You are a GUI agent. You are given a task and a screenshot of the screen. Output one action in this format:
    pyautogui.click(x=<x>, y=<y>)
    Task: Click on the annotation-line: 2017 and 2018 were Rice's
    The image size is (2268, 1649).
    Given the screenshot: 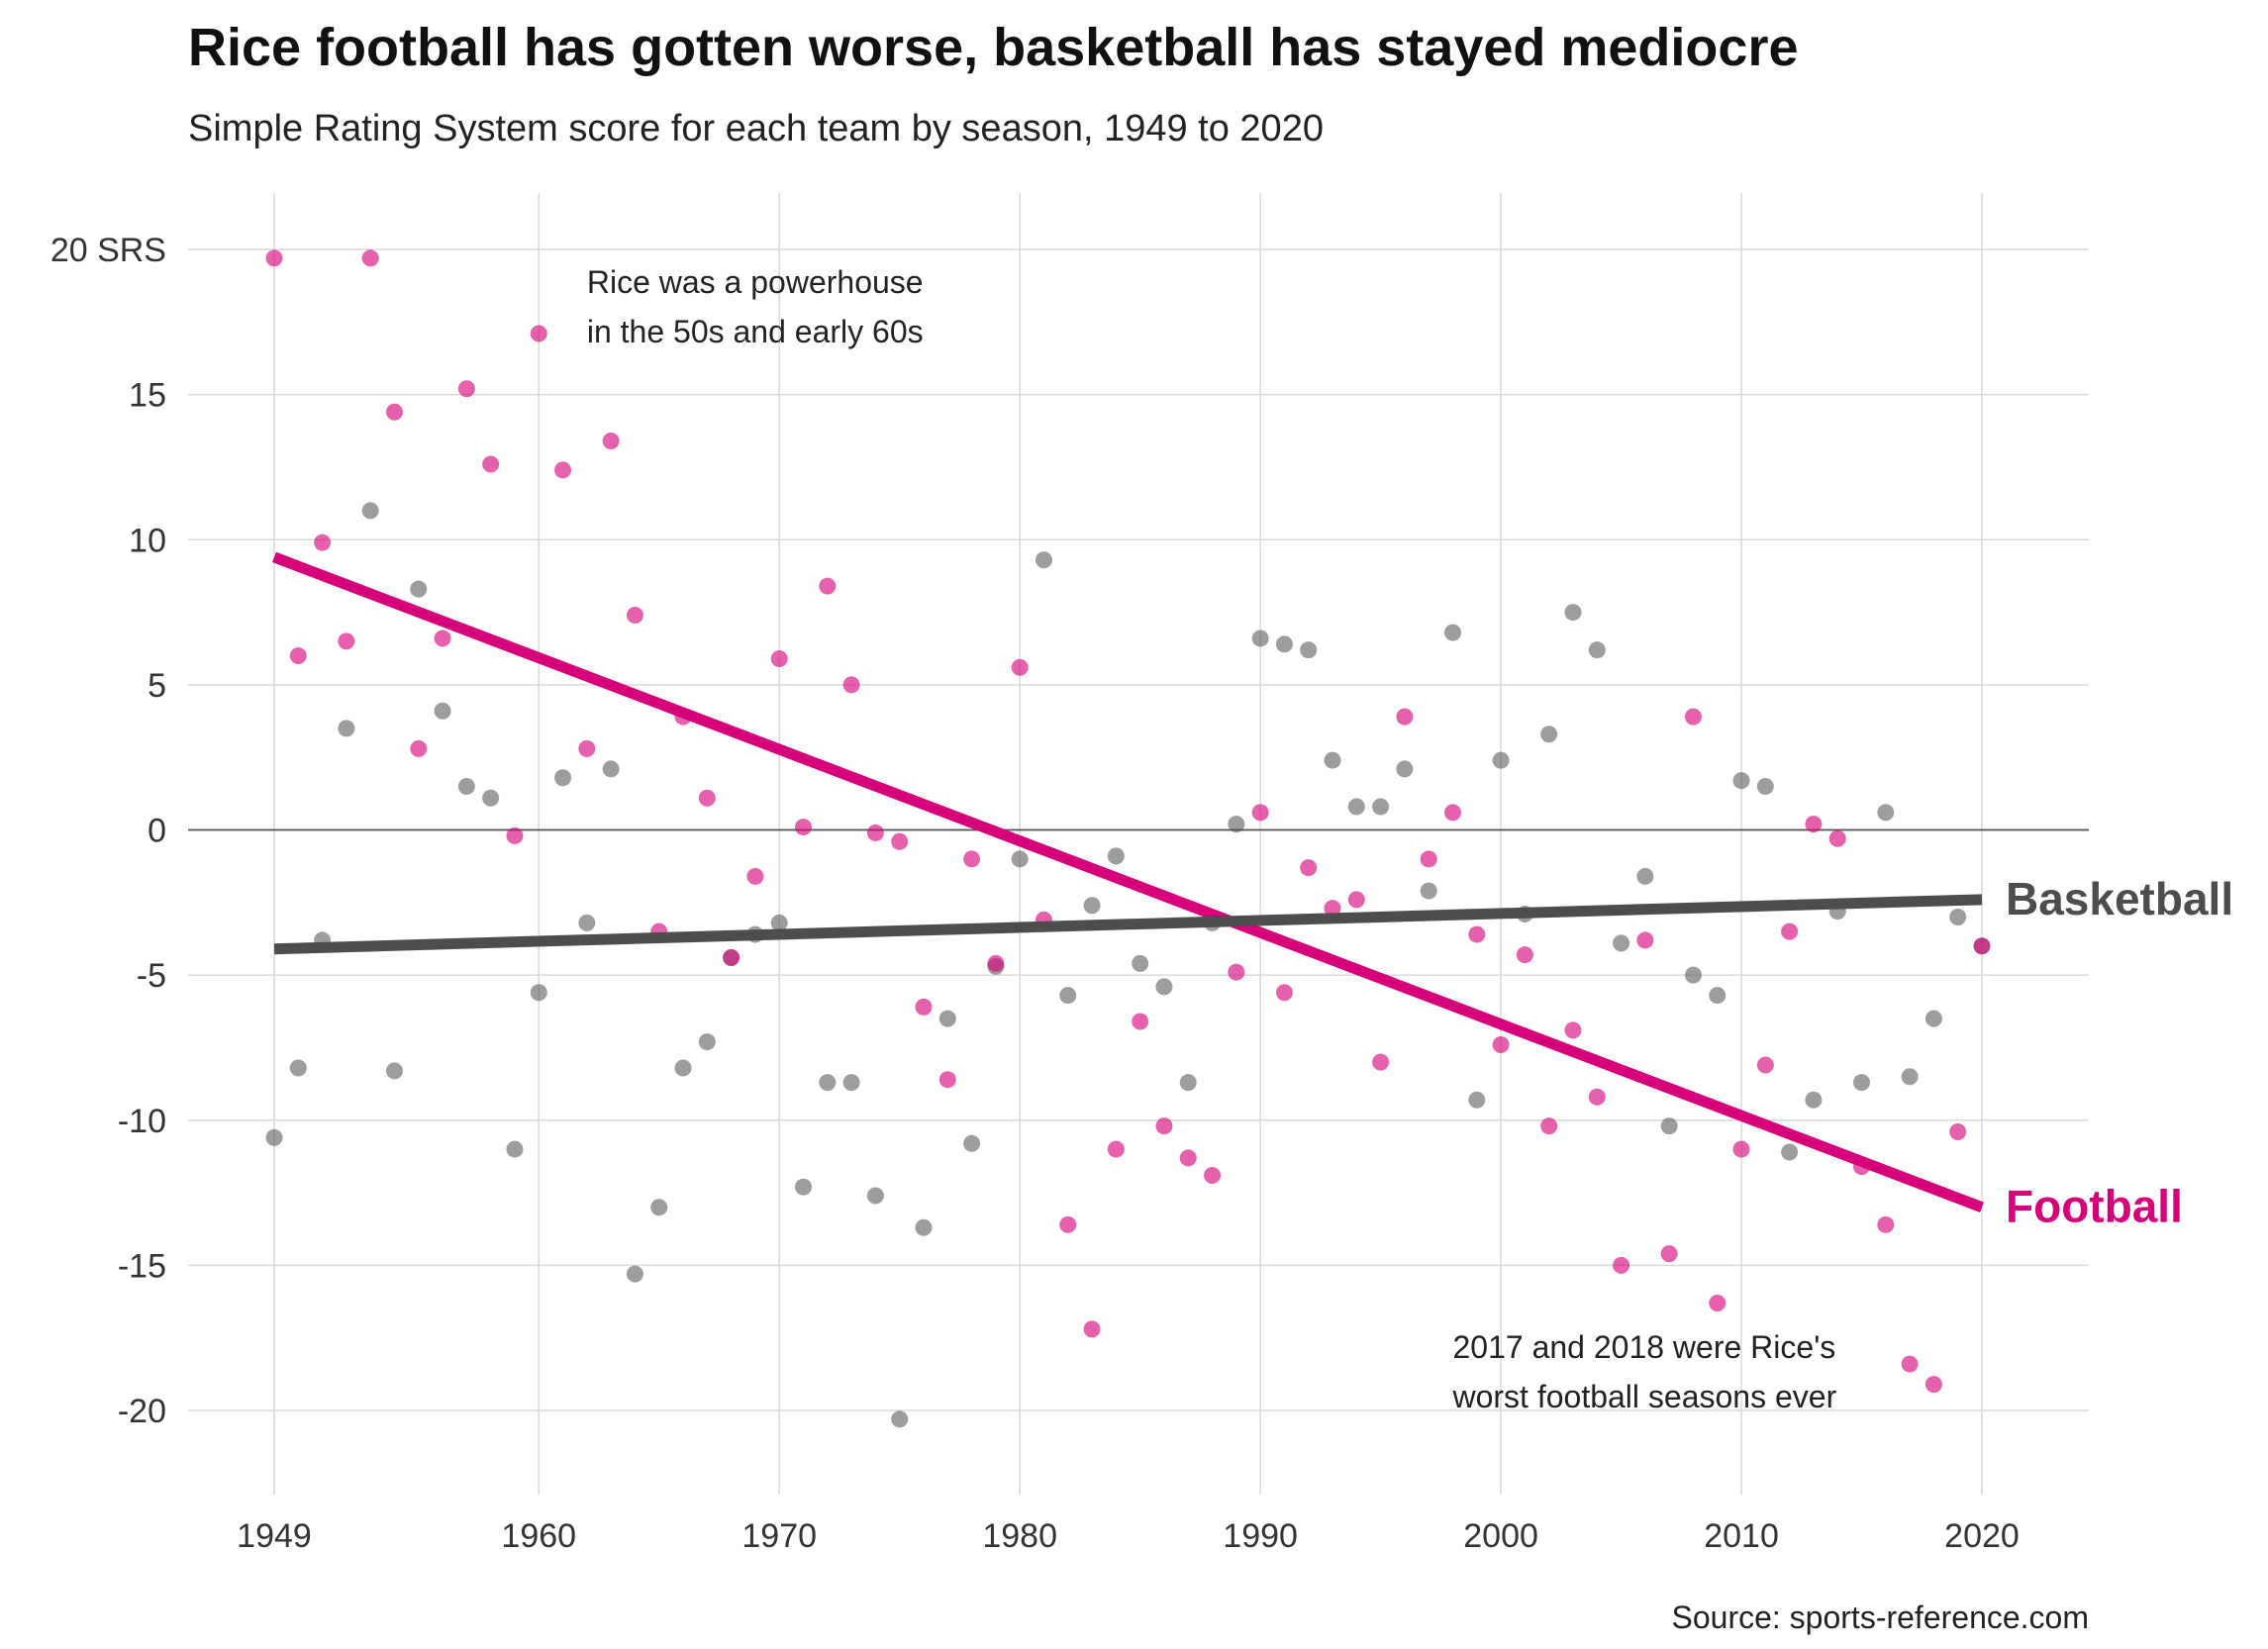 What is the action you would take?
    pyautogui.click(x=1643, y=1347)
    